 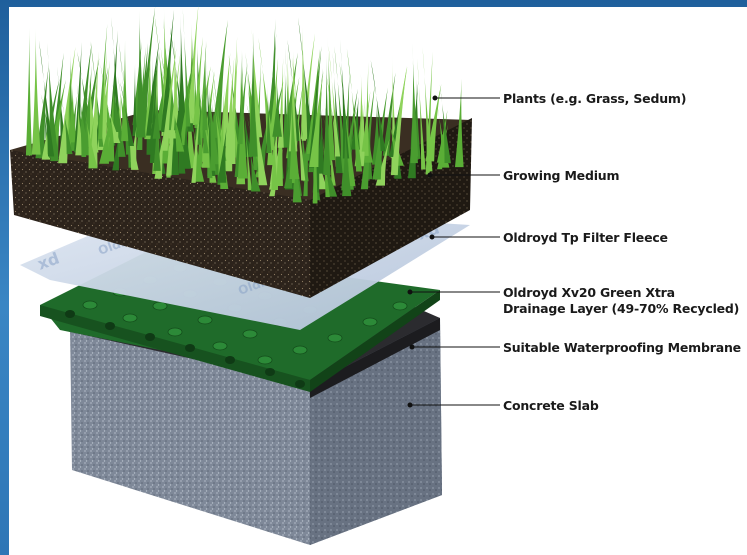 What do you see at coordinates (453, 251) in the screenshot?
I see `leader-lines` at bounding box center [453, 251].